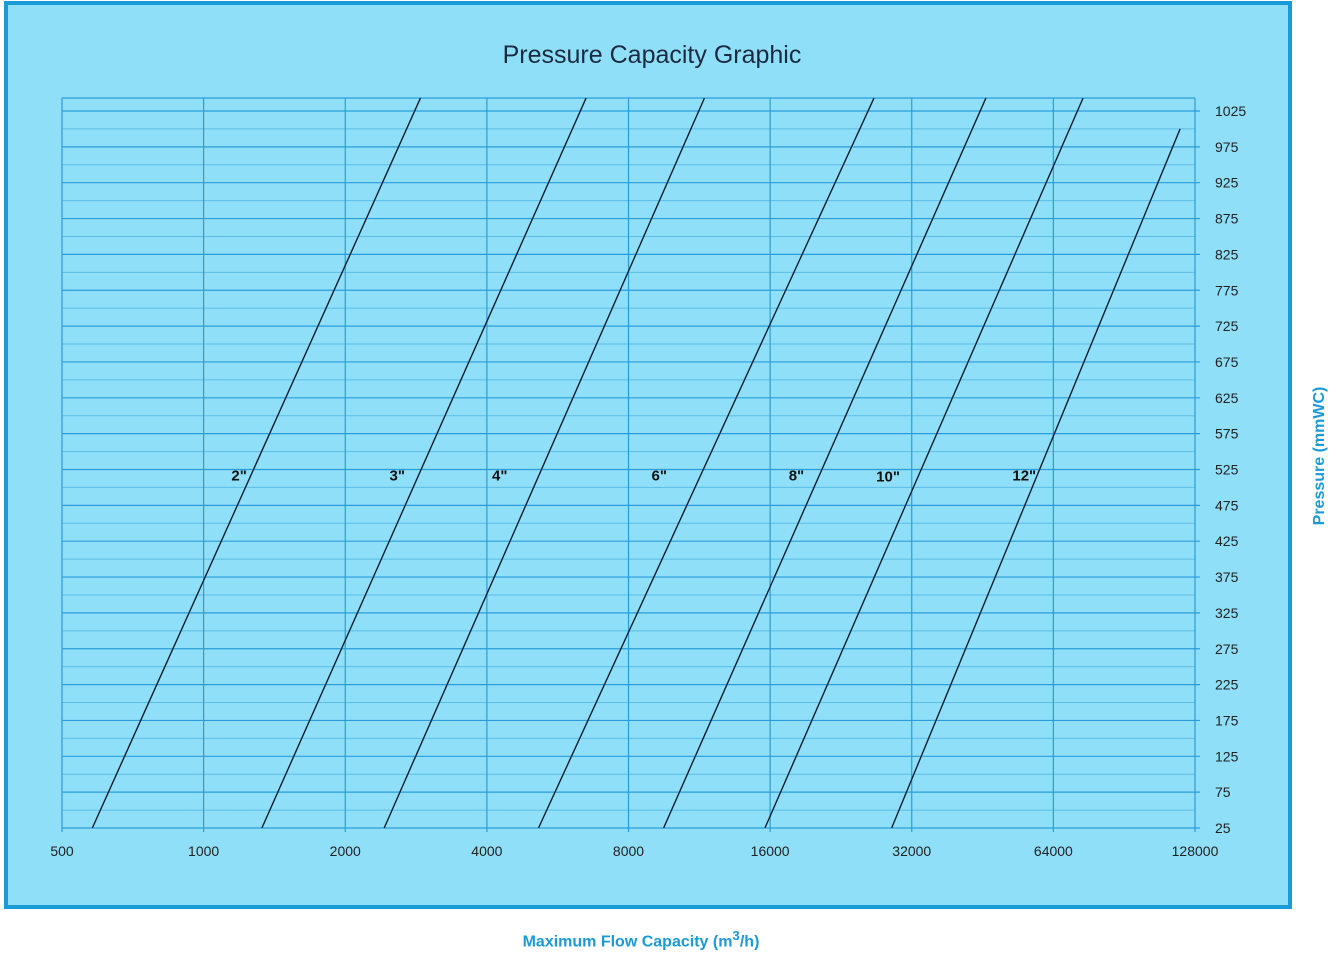 This screenshot has width=1341, height=953. What do you see at coordinates (911, 851) in the screenshot?
I see `x-tick-label: 32000` at bounding box center [911, 851].